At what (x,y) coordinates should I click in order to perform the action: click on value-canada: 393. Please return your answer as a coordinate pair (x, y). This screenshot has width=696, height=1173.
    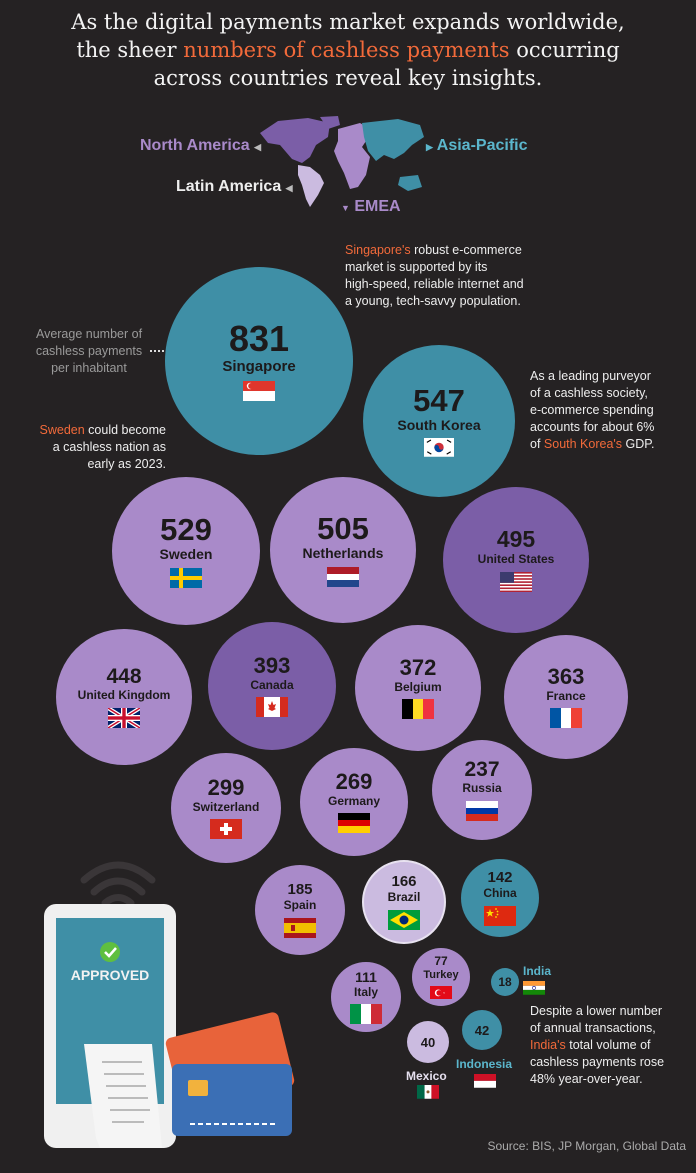
    Looking at the image, I should click on (272, 665).